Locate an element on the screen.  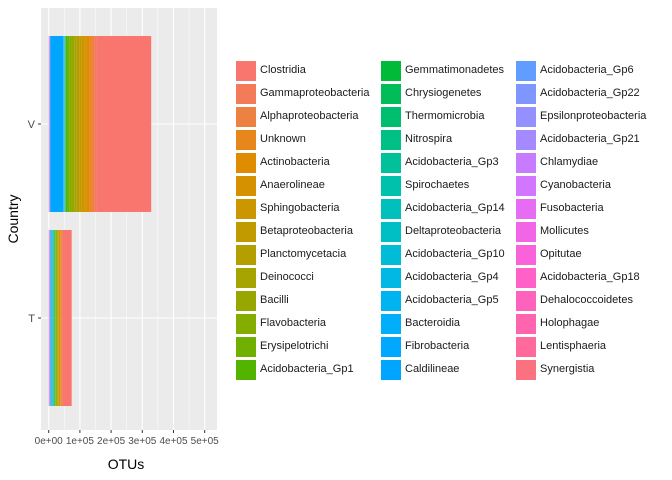
x-tick-label: 1e+05 is located at coordinates (80, 441).